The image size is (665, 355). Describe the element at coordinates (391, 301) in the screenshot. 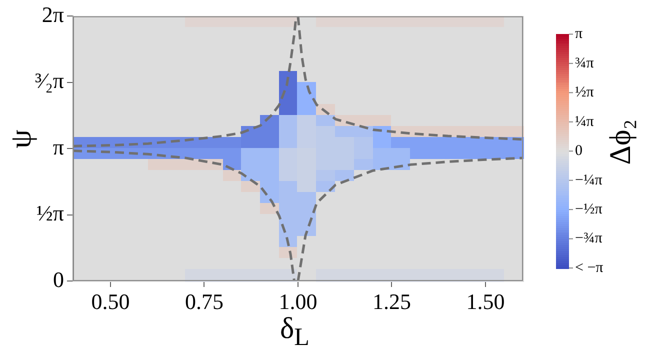

I see `x-tick-label: 1.25` at that location.